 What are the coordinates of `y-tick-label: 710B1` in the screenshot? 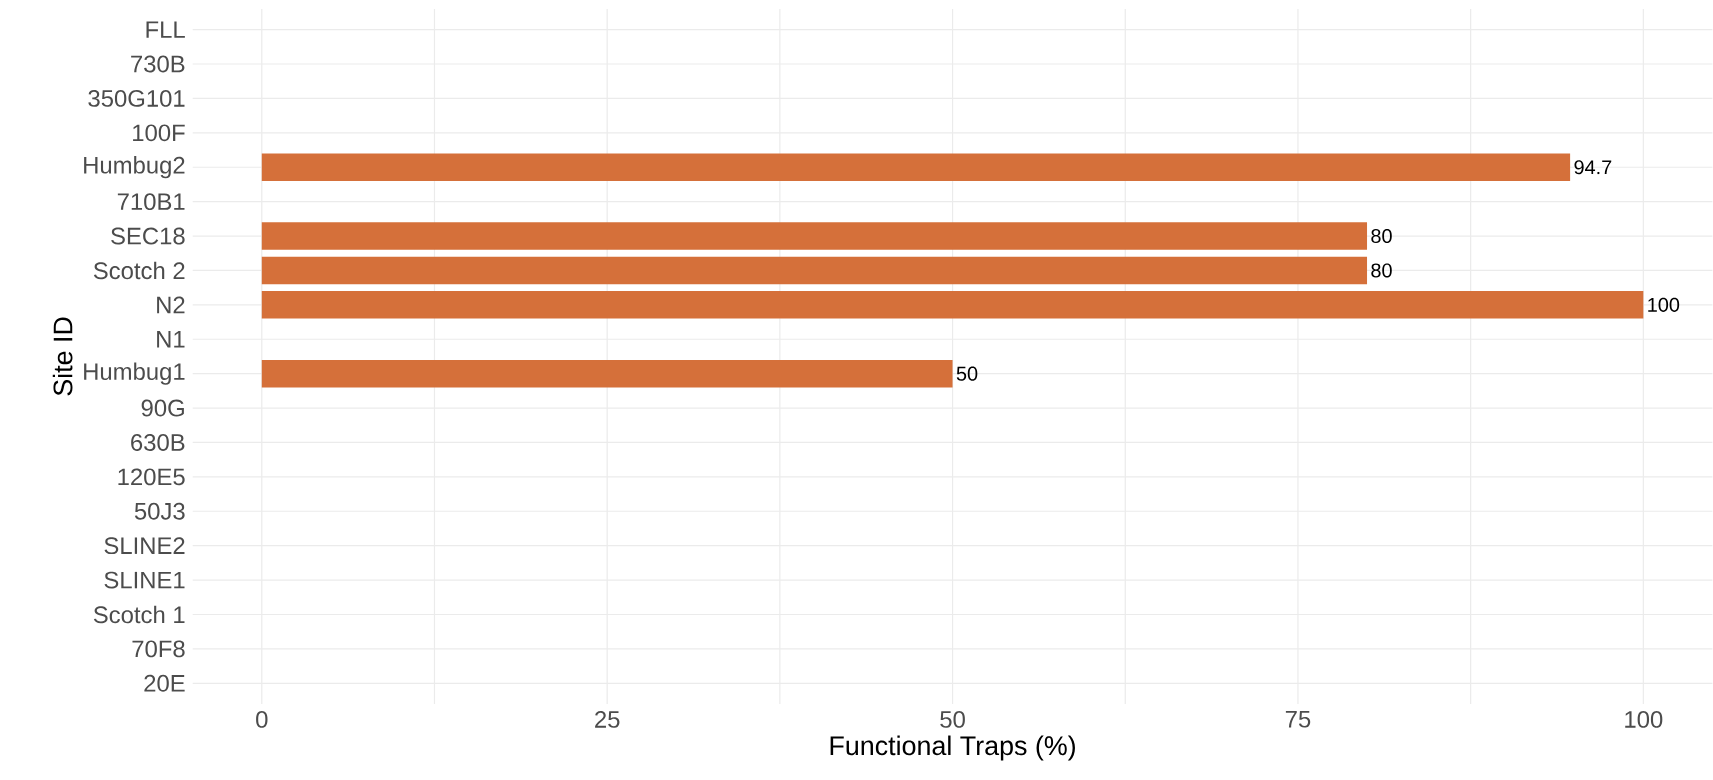 It's located at (151, 202).